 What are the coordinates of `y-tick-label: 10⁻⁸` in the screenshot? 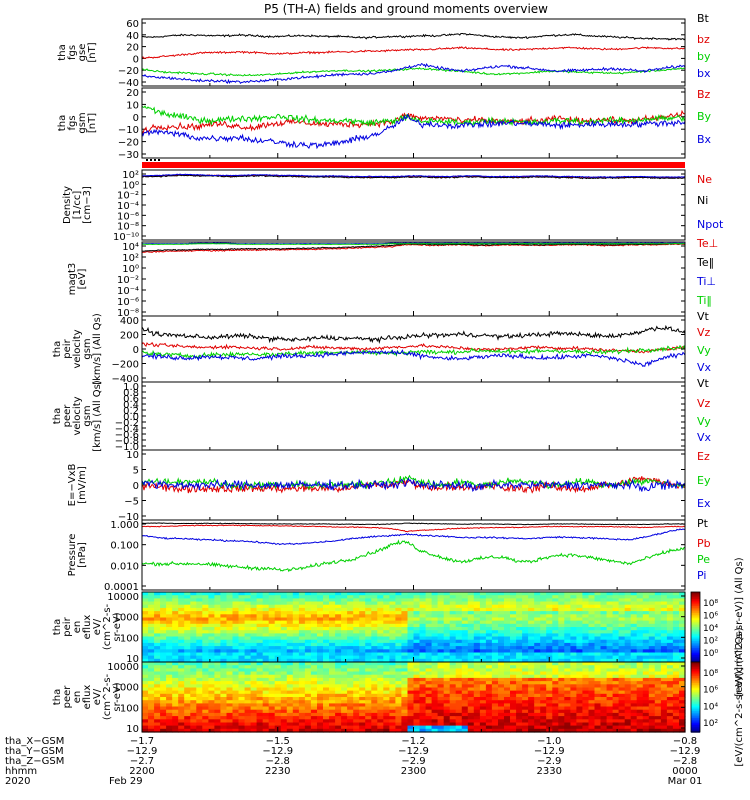 It's located at (128, 227).